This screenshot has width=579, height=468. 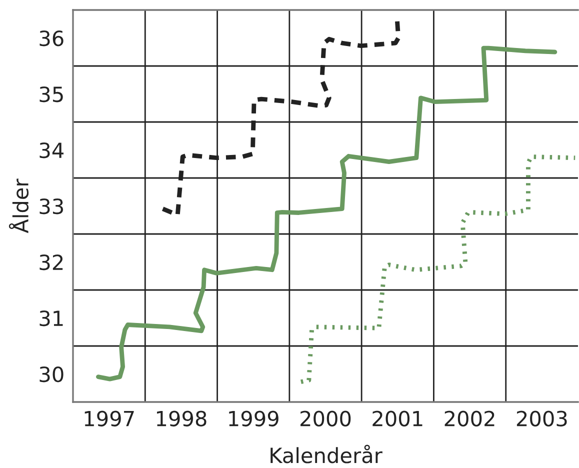 I want to click on x-tick-label: 2001, so click(x=397, y=418).